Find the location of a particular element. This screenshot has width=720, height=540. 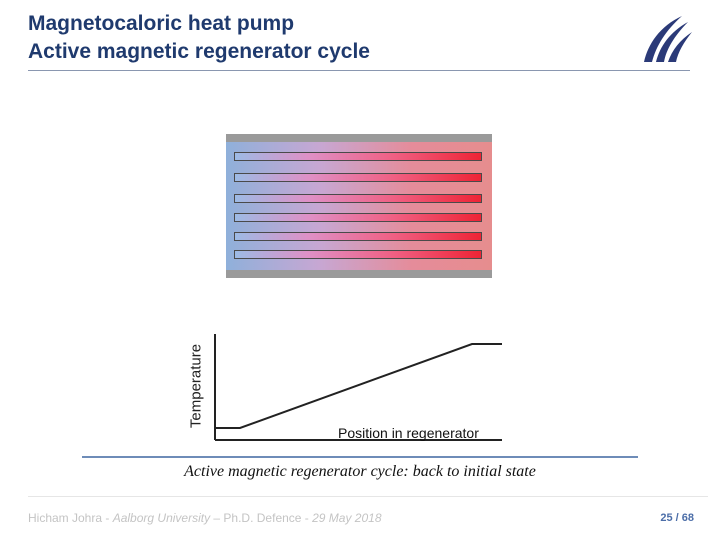

footer-event: – Ph.D. Defence - is located at coordinates (261, 518).